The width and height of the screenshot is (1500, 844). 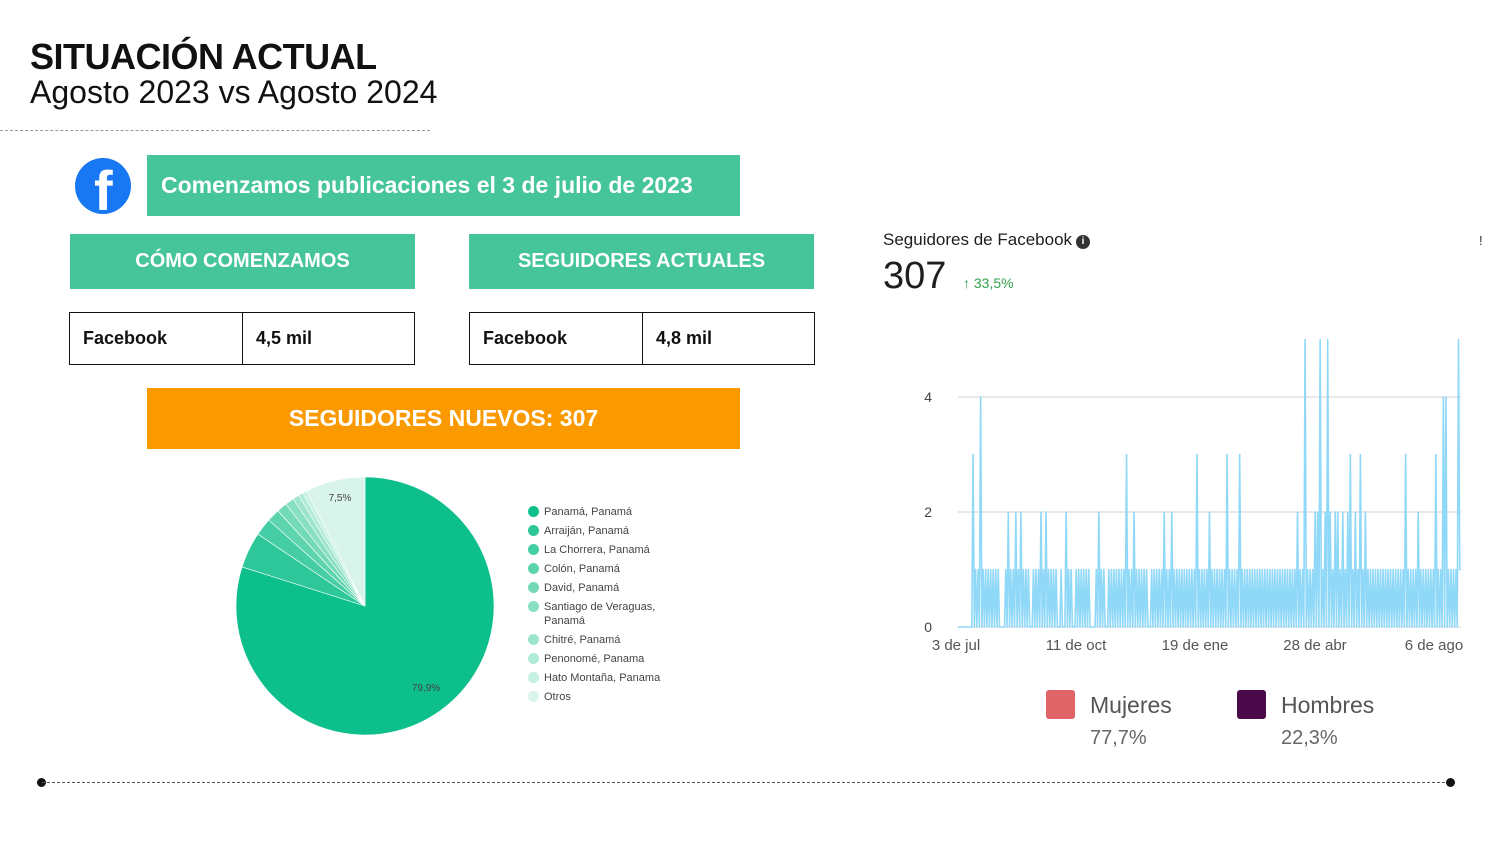 What do you see at coordinates (928, 512) in the screenshot?
I see `y-tick-label: 2` at bounding box center [928, 512].